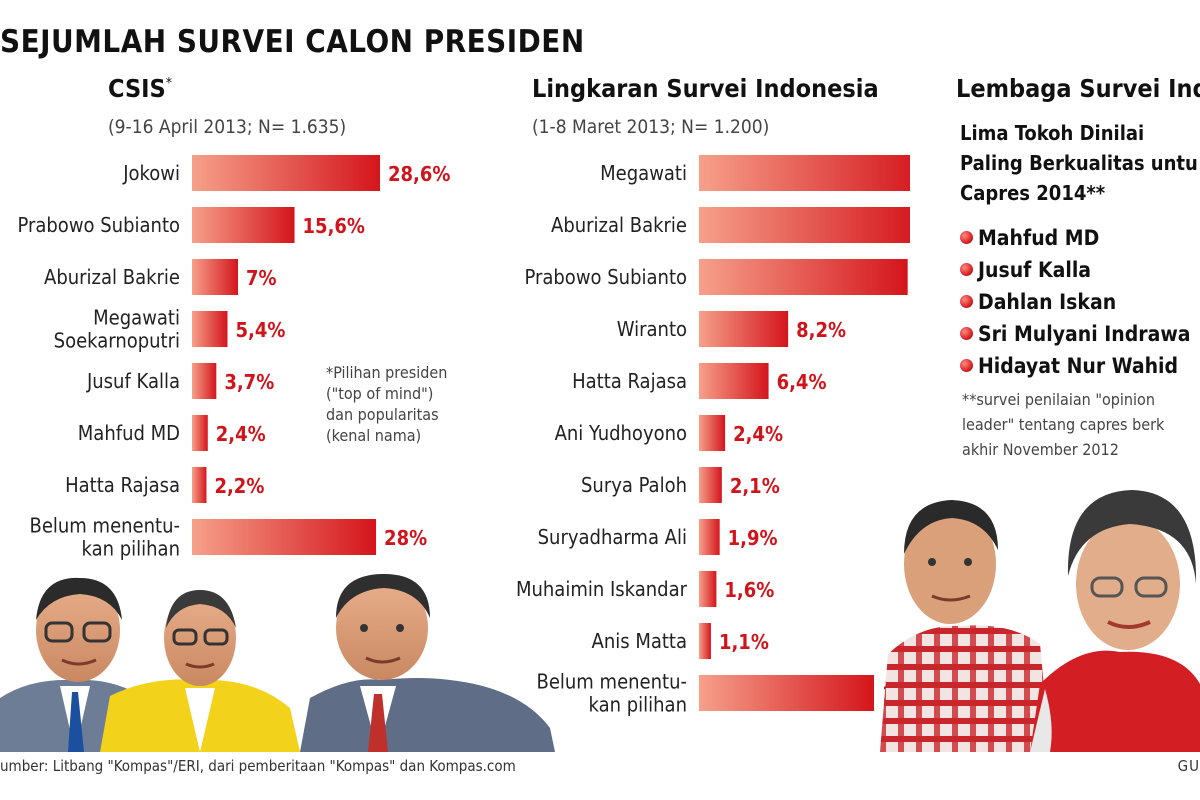  Describe the element at coordinates (292, 42) in the screenshot. I see `page-title: SEJUMLAH SURVEI CALON PRESIDEN` at that location.